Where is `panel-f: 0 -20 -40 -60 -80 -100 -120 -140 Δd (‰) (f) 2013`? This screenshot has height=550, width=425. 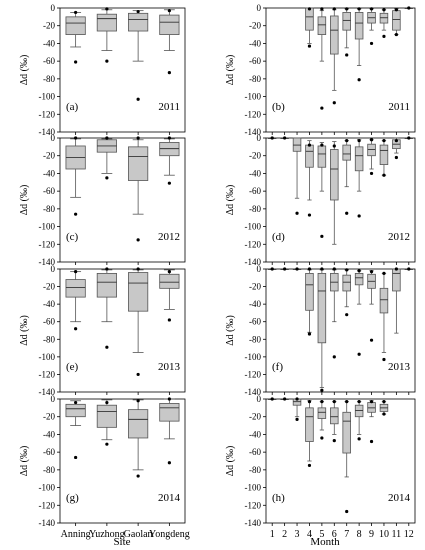 panel-f: 0 -20 -40 -60 -80 -100 -120 -140 Δd (‰) (f) 2013 is located at coordinates (320, 330).